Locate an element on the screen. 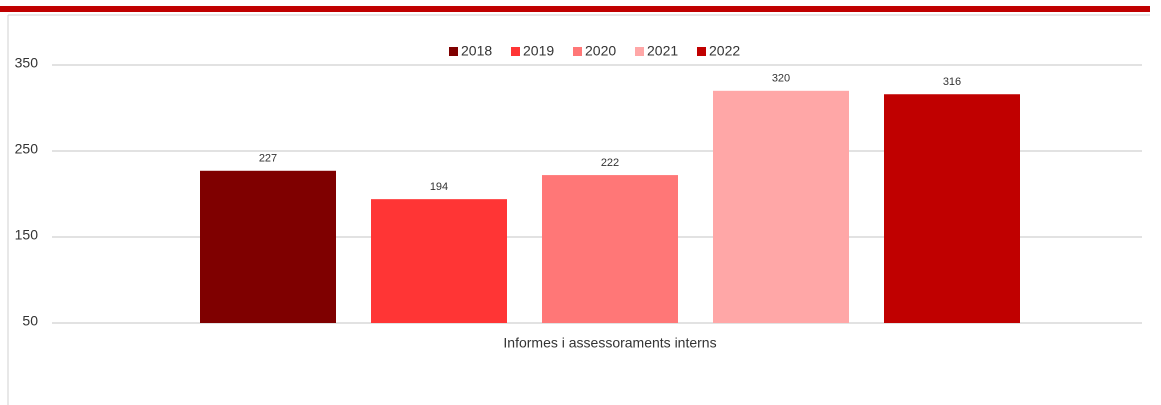 The height and width of the screenshot is (405, 1161). value-label: 227 is located at coordinates (268, 159).